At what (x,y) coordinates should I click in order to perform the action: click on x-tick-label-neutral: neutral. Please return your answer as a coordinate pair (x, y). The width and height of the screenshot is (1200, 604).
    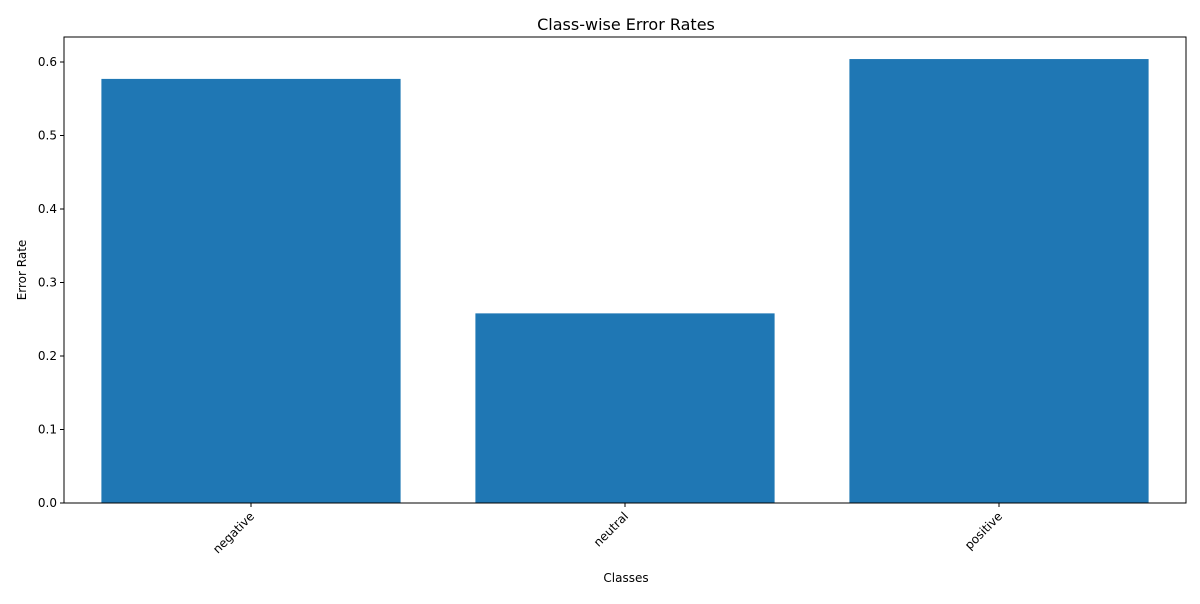
    Looking at the image, I should click on (611, 529).